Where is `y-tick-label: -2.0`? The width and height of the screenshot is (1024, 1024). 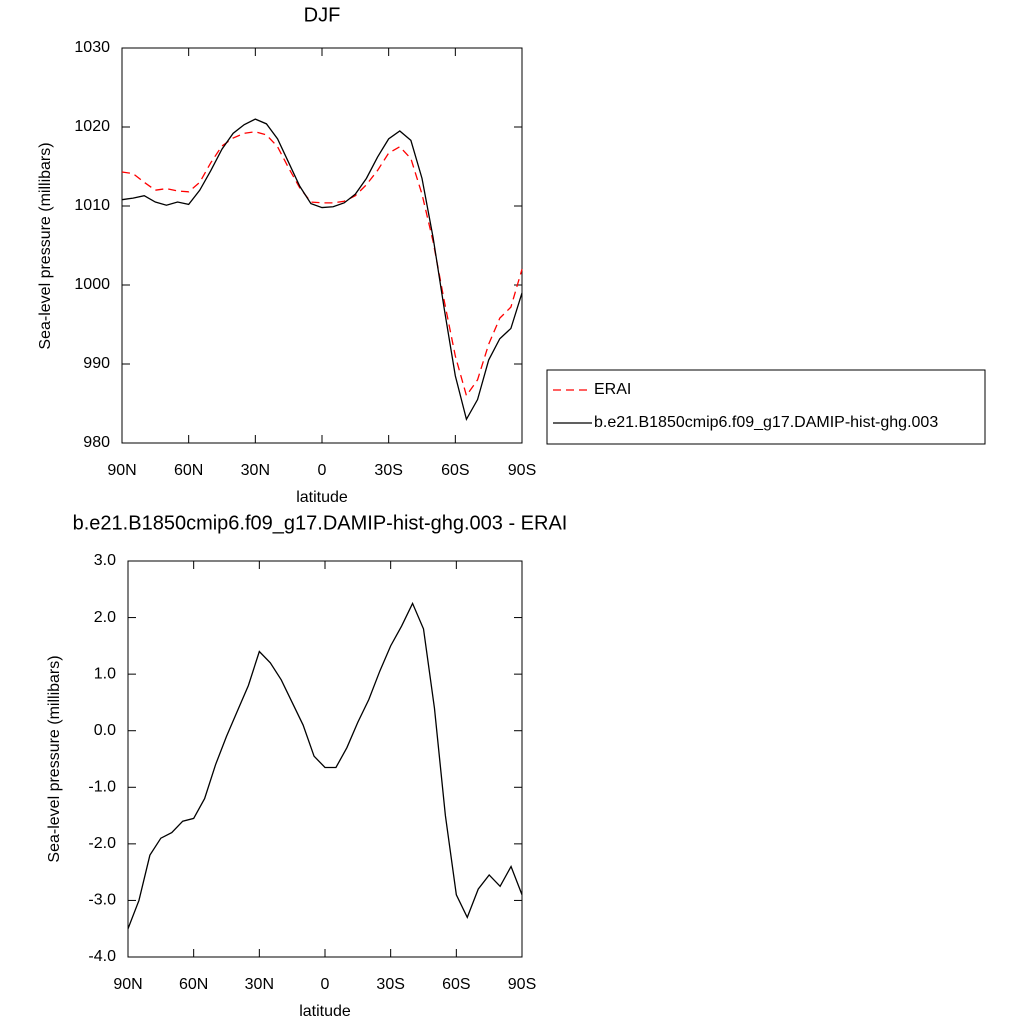
y-tick-label: -2.0 is located at coordinates (102, 843).